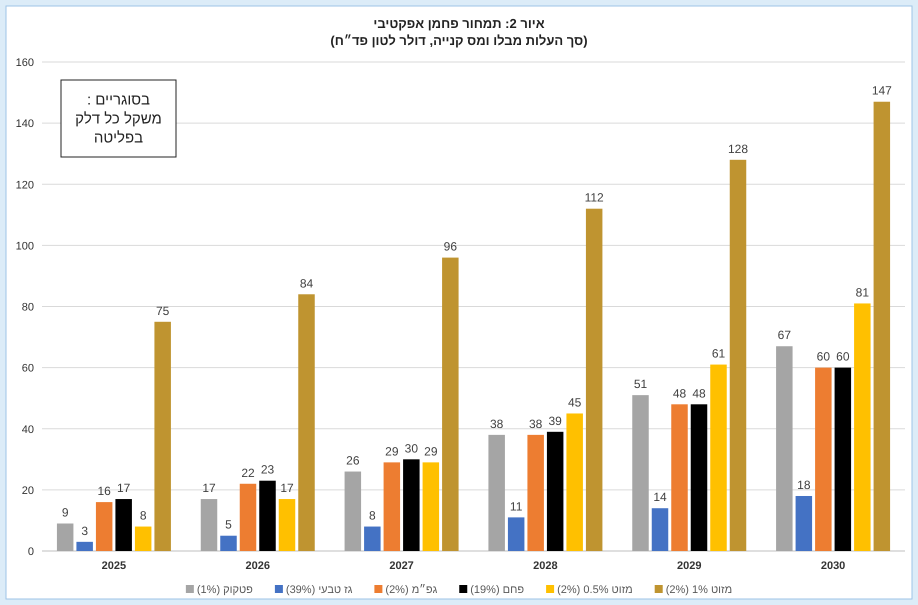  Describe the element at coordinates (804, 485) in the screenshot. I see `data-label: 18` at that location.